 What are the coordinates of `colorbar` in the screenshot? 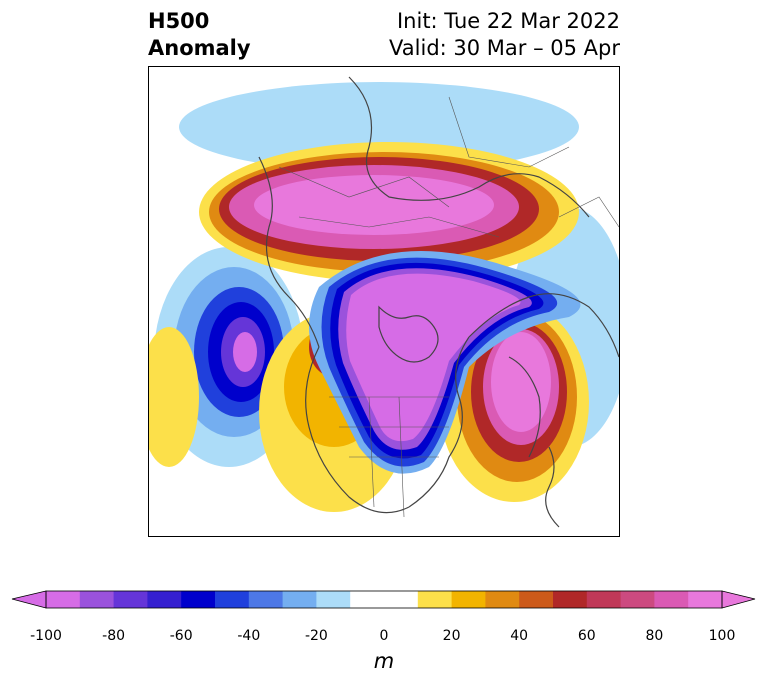 It's located at (383, 599).